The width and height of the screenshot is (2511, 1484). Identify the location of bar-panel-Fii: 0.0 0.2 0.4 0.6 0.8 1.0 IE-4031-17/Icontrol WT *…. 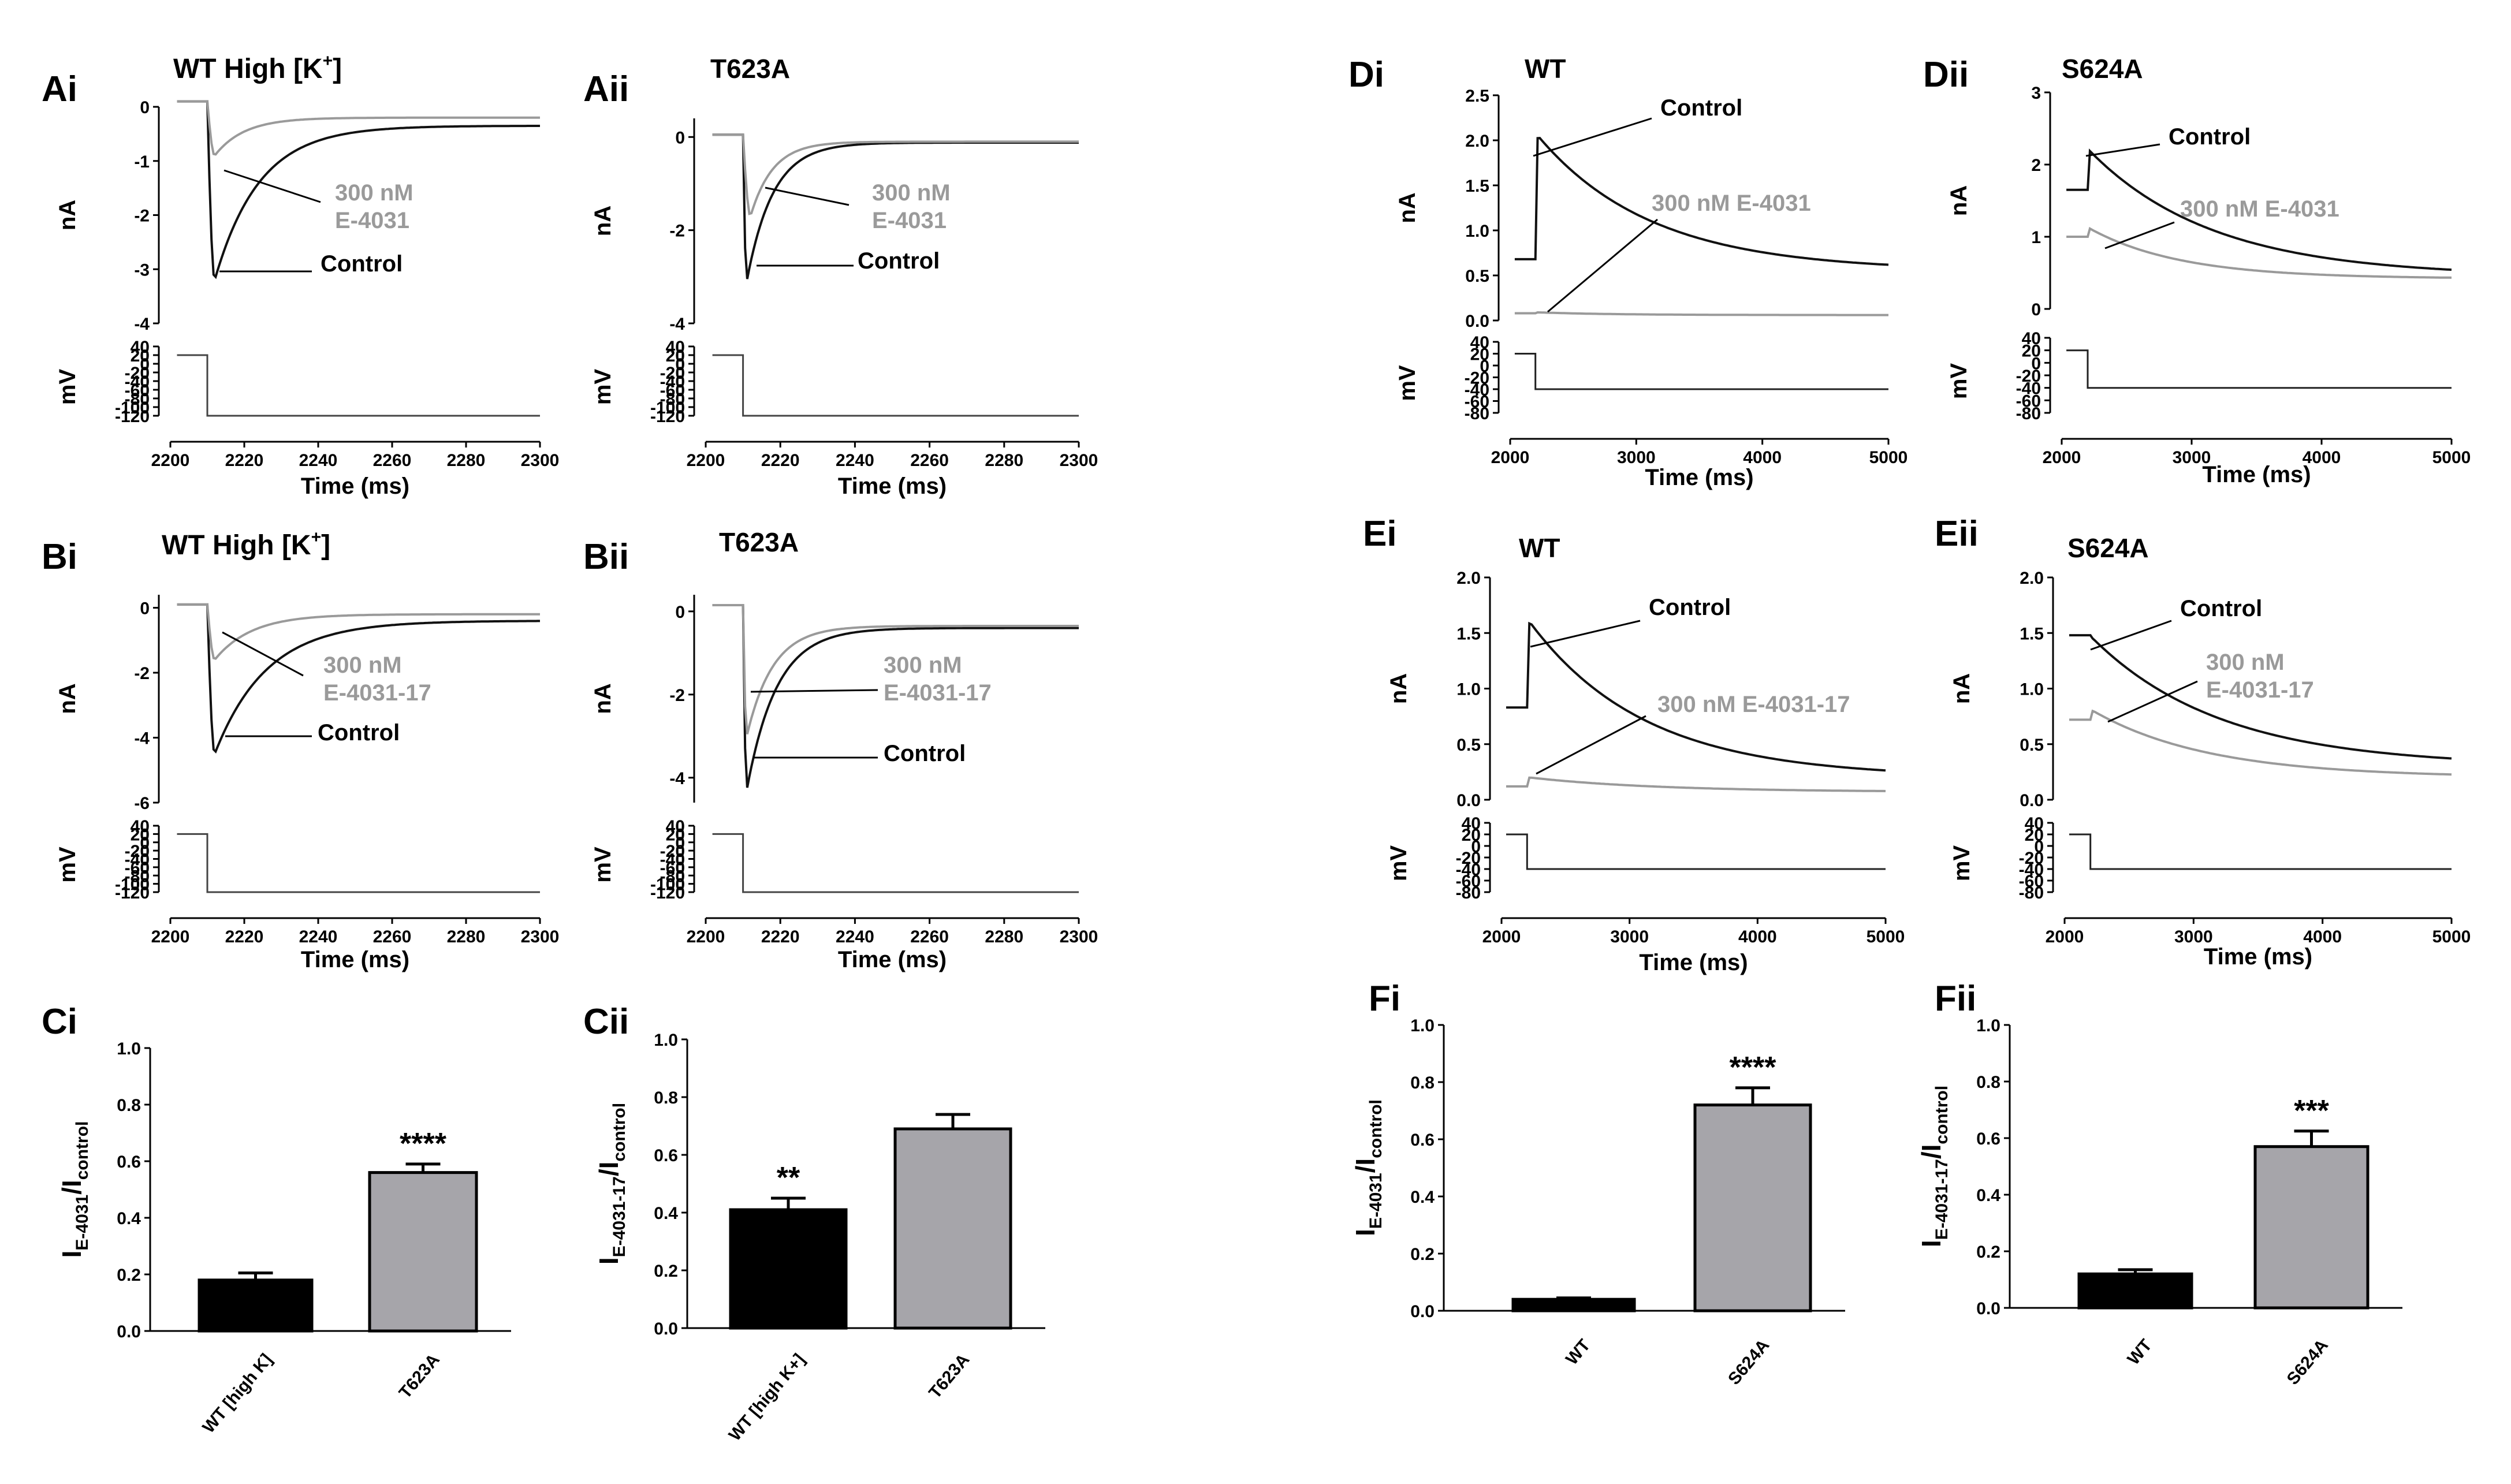
(2159, 1202).